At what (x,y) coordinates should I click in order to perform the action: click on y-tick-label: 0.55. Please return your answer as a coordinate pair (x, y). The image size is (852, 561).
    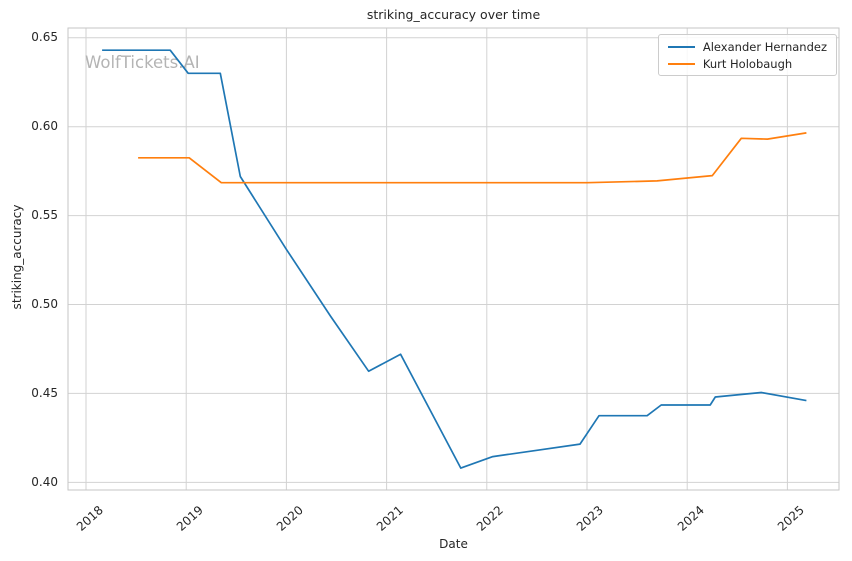
    Looking at the image, I should click on (44, 215).